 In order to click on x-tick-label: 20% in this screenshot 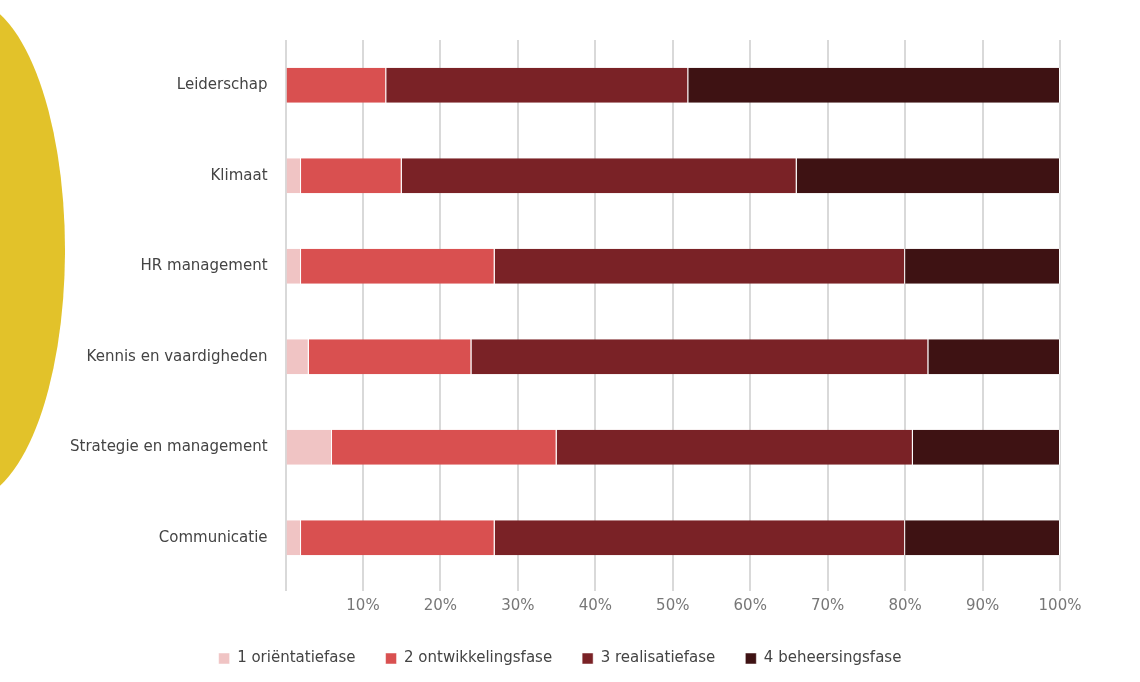, I will do `click(440, 604)`.